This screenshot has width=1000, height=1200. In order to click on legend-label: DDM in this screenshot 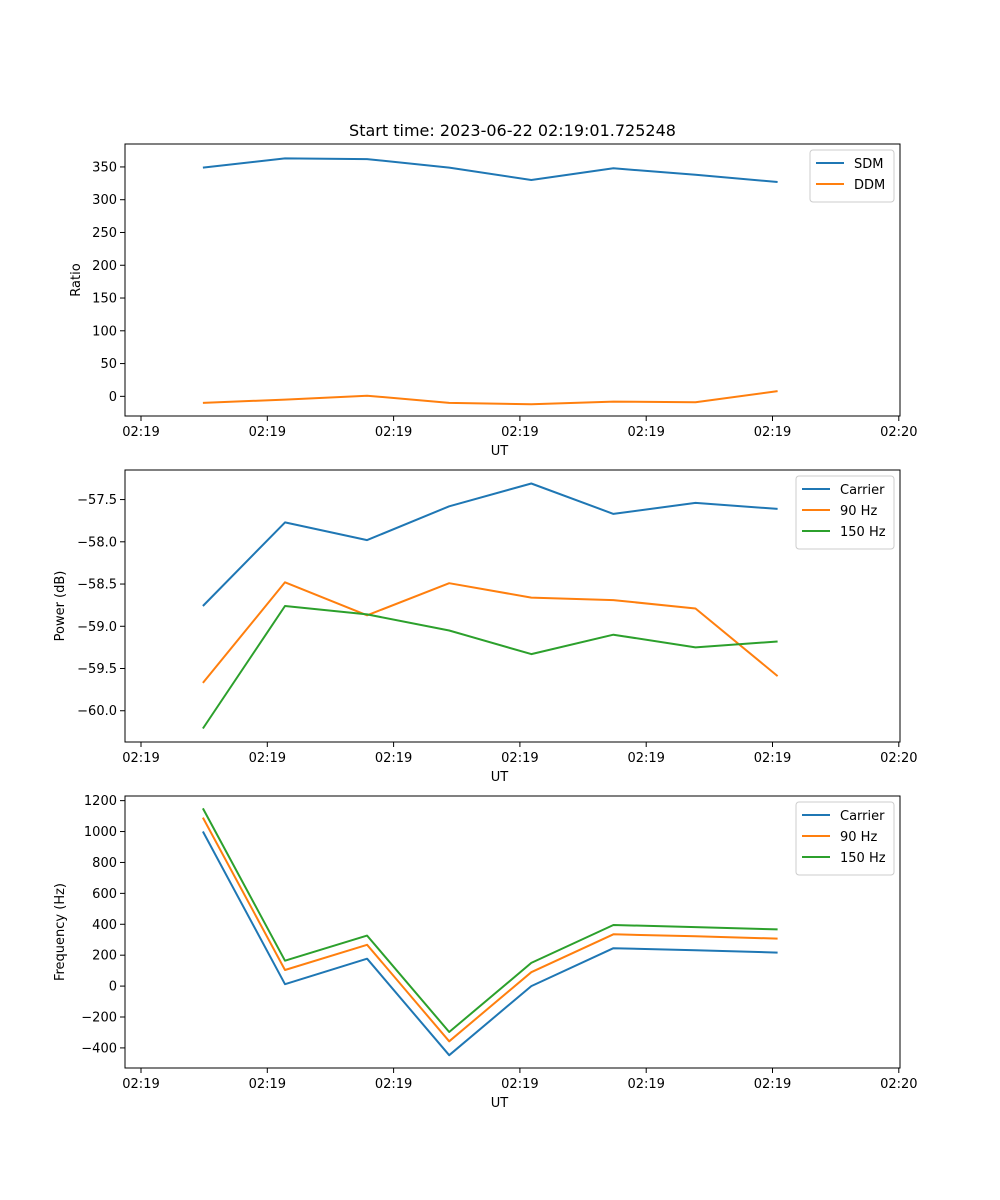, I will do `click(869, 185)`.